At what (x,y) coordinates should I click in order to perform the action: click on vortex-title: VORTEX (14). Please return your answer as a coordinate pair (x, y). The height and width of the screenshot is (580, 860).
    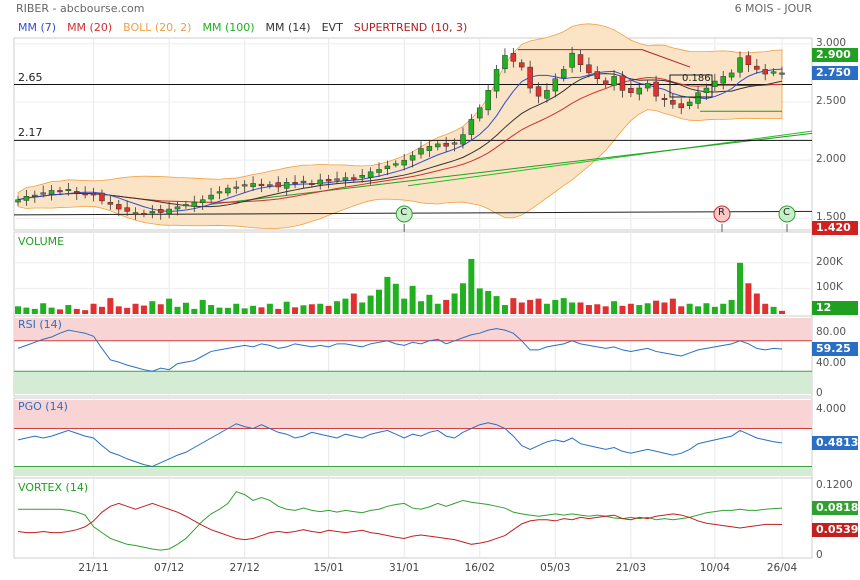
    Looking at the image, I should click on (53, 487).